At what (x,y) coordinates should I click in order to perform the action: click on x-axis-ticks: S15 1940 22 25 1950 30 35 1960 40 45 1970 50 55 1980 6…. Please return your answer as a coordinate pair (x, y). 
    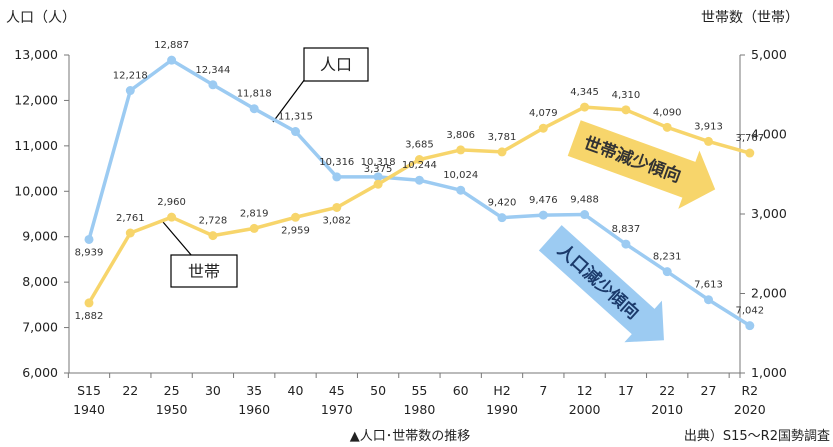
    Looking at the image, I should click on (416, 395).